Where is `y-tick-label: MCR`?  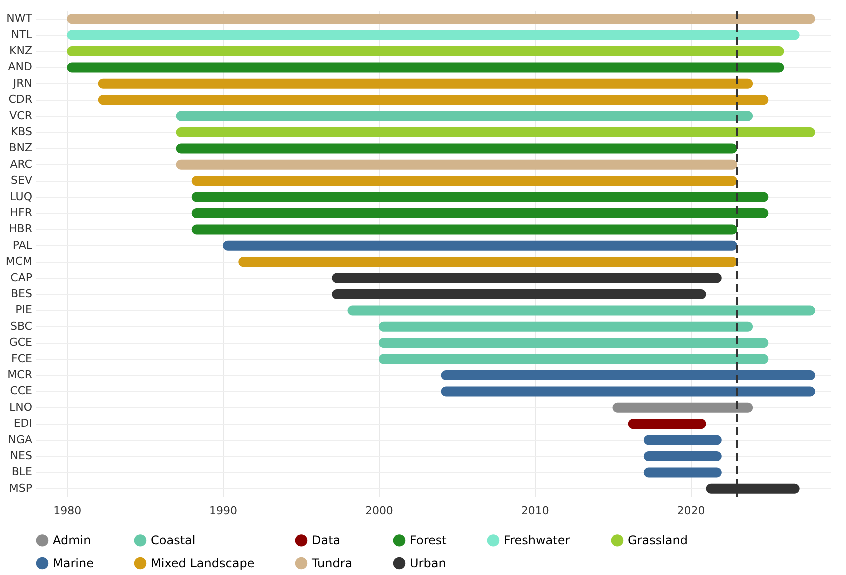
y-tick-label: MCR is located at coordinates (20, 375).